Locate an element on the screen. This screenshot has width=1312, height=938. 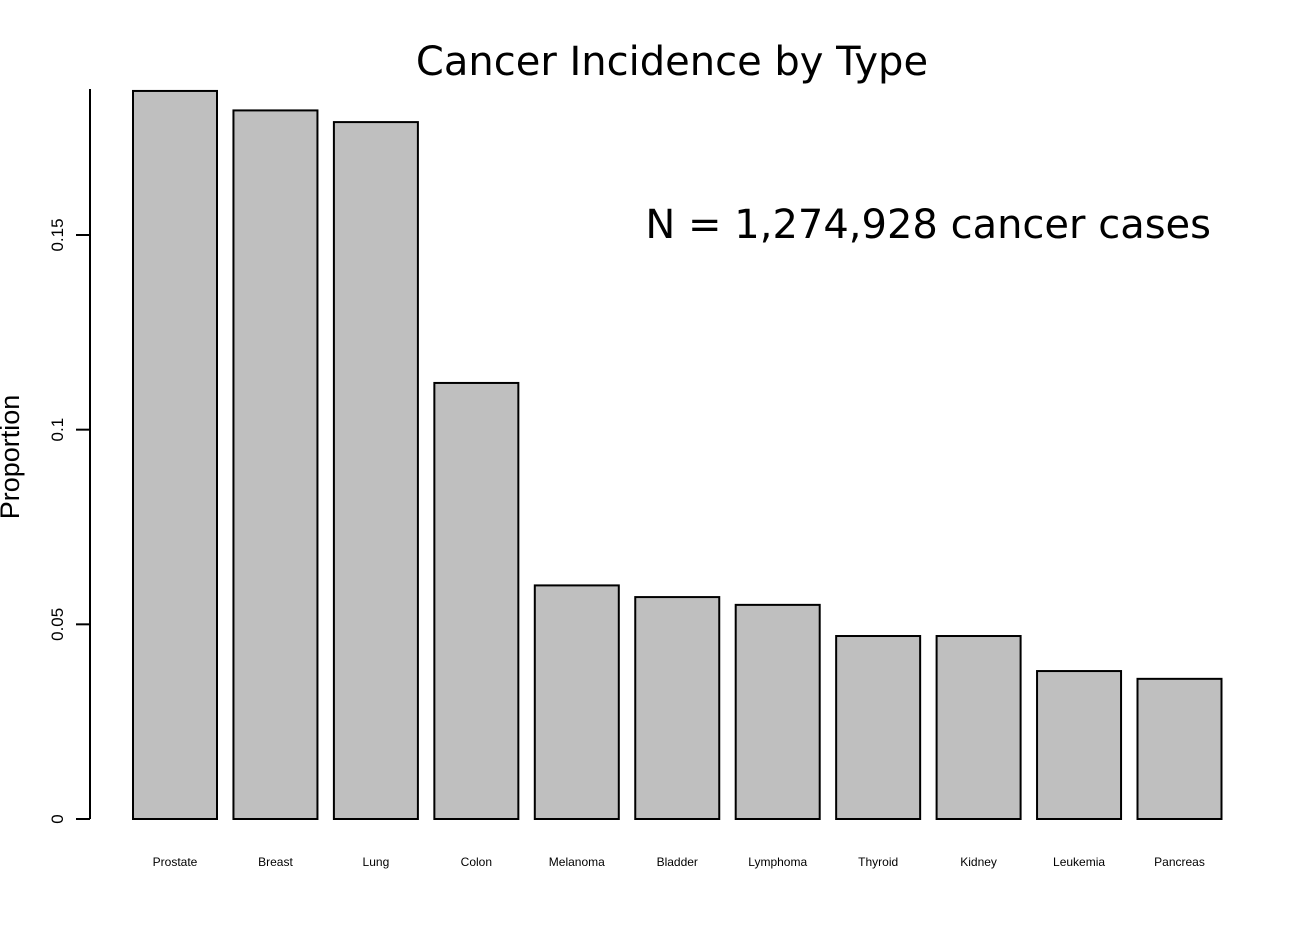
x-tick-label: Thyroid is located at coordinates (878, 862).